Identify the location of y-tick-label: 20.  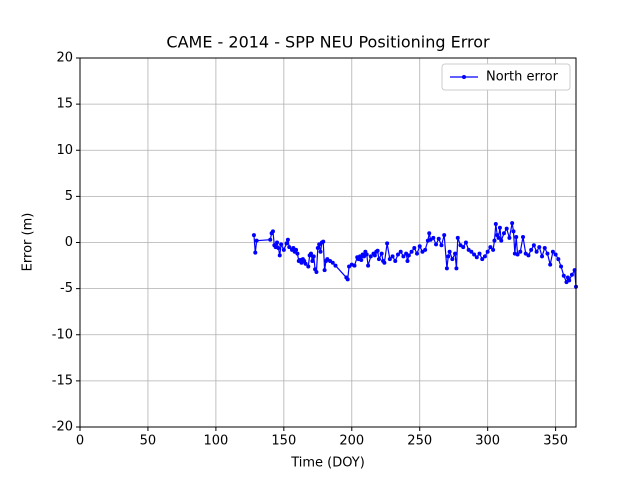
(64, 58).